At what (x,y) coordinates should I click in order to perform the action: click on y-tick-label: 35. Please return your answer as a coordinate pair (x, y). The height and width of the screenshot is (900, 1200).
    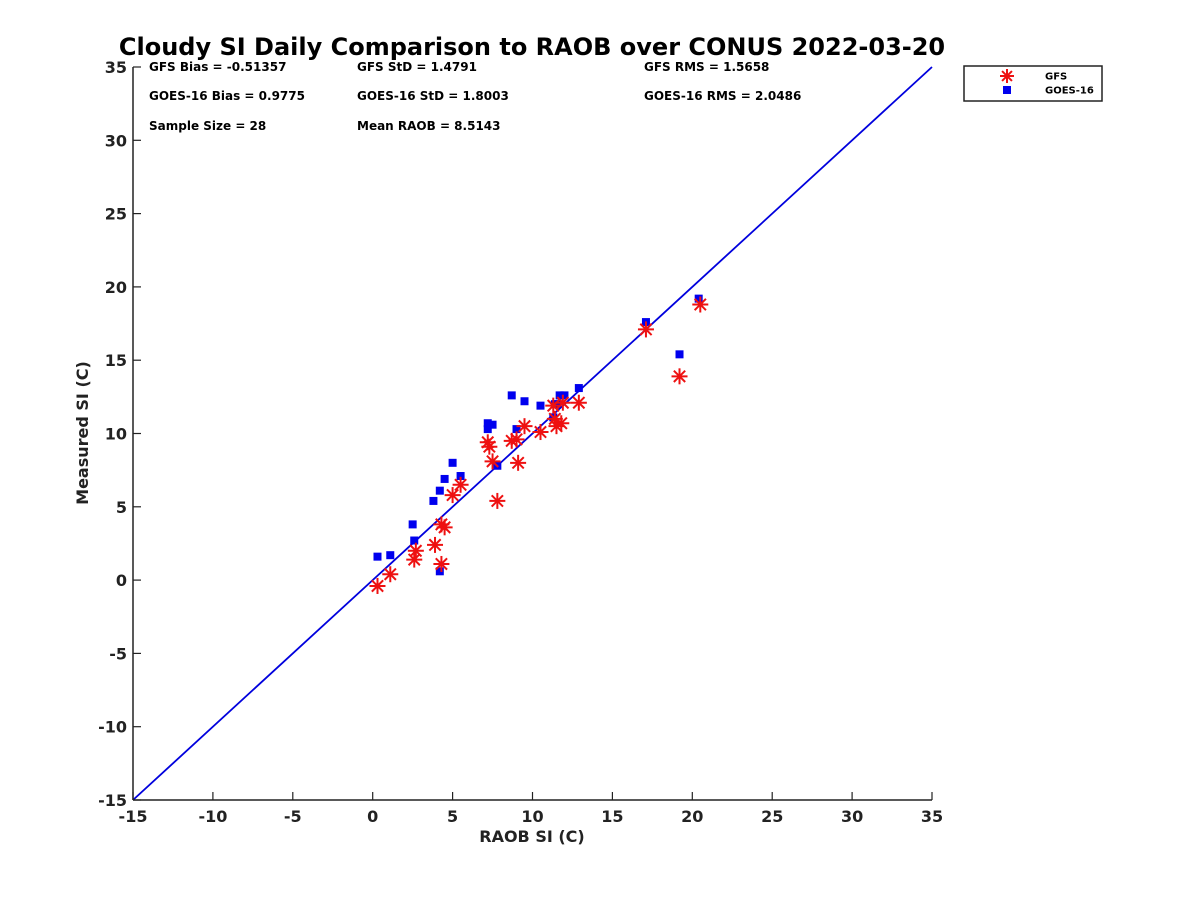
    Looking at the image, I should click on (116, 67).